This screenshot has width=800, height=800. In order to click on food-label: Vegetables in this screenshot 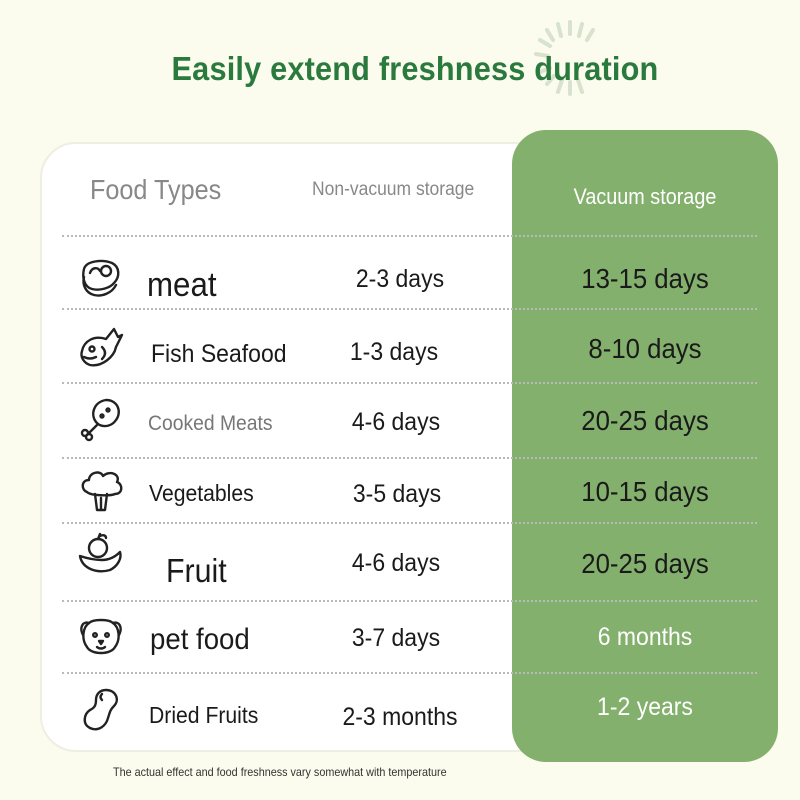, I will do `click(201, 493)`.